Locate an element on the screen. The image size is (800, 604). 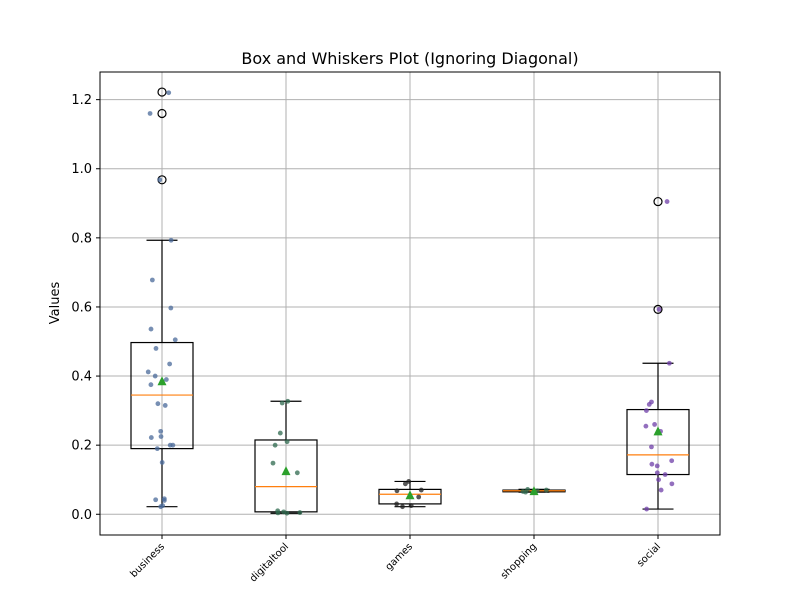
x-tick-label: social is located at coordinates (649, 555).